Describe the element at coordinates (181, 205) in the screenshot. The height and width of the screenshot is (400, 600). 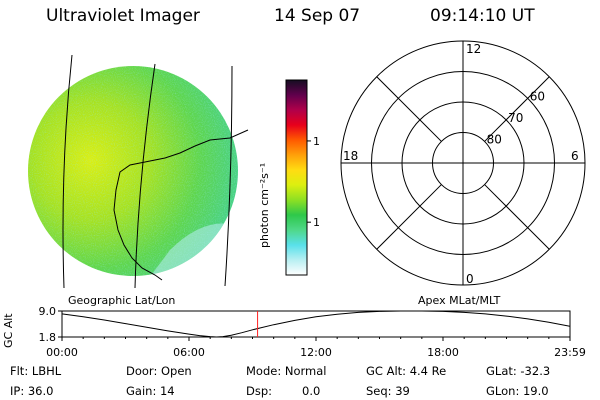
I see `coastline` at that location.